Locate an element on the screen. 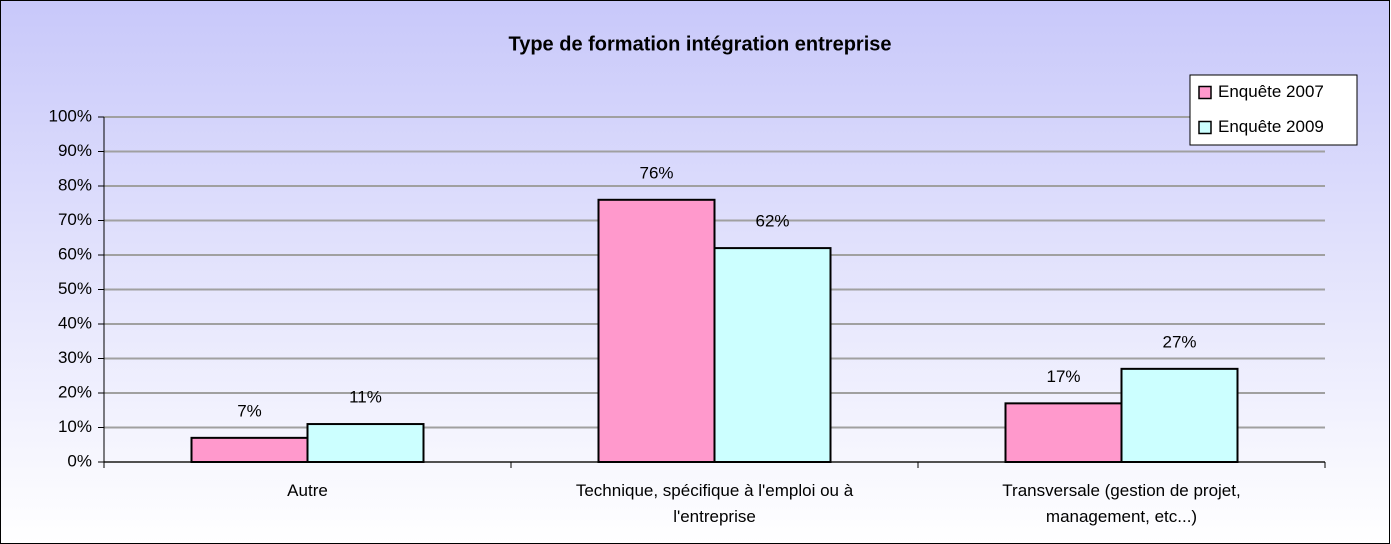 The image size is (1391, 544). y-tick-label: 20% is located at coordinates (75, 391).